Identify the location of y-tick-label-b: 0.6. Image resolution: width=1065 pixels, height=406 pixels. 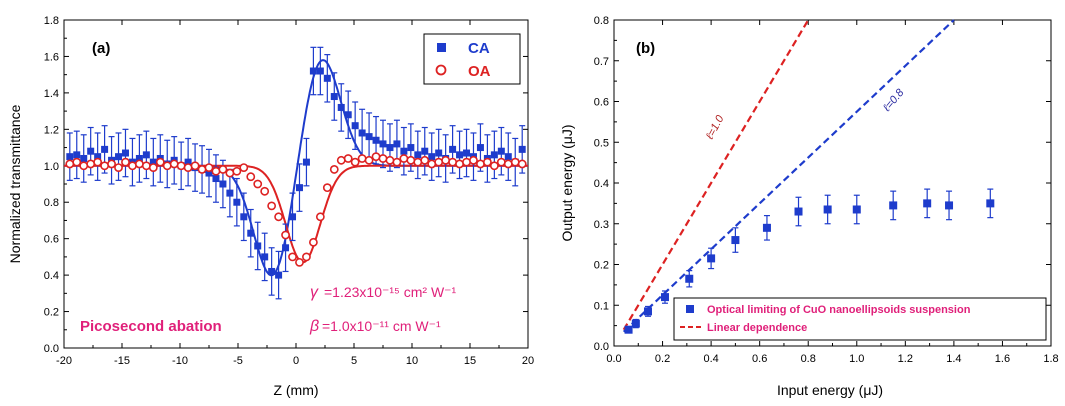
(601, 103).